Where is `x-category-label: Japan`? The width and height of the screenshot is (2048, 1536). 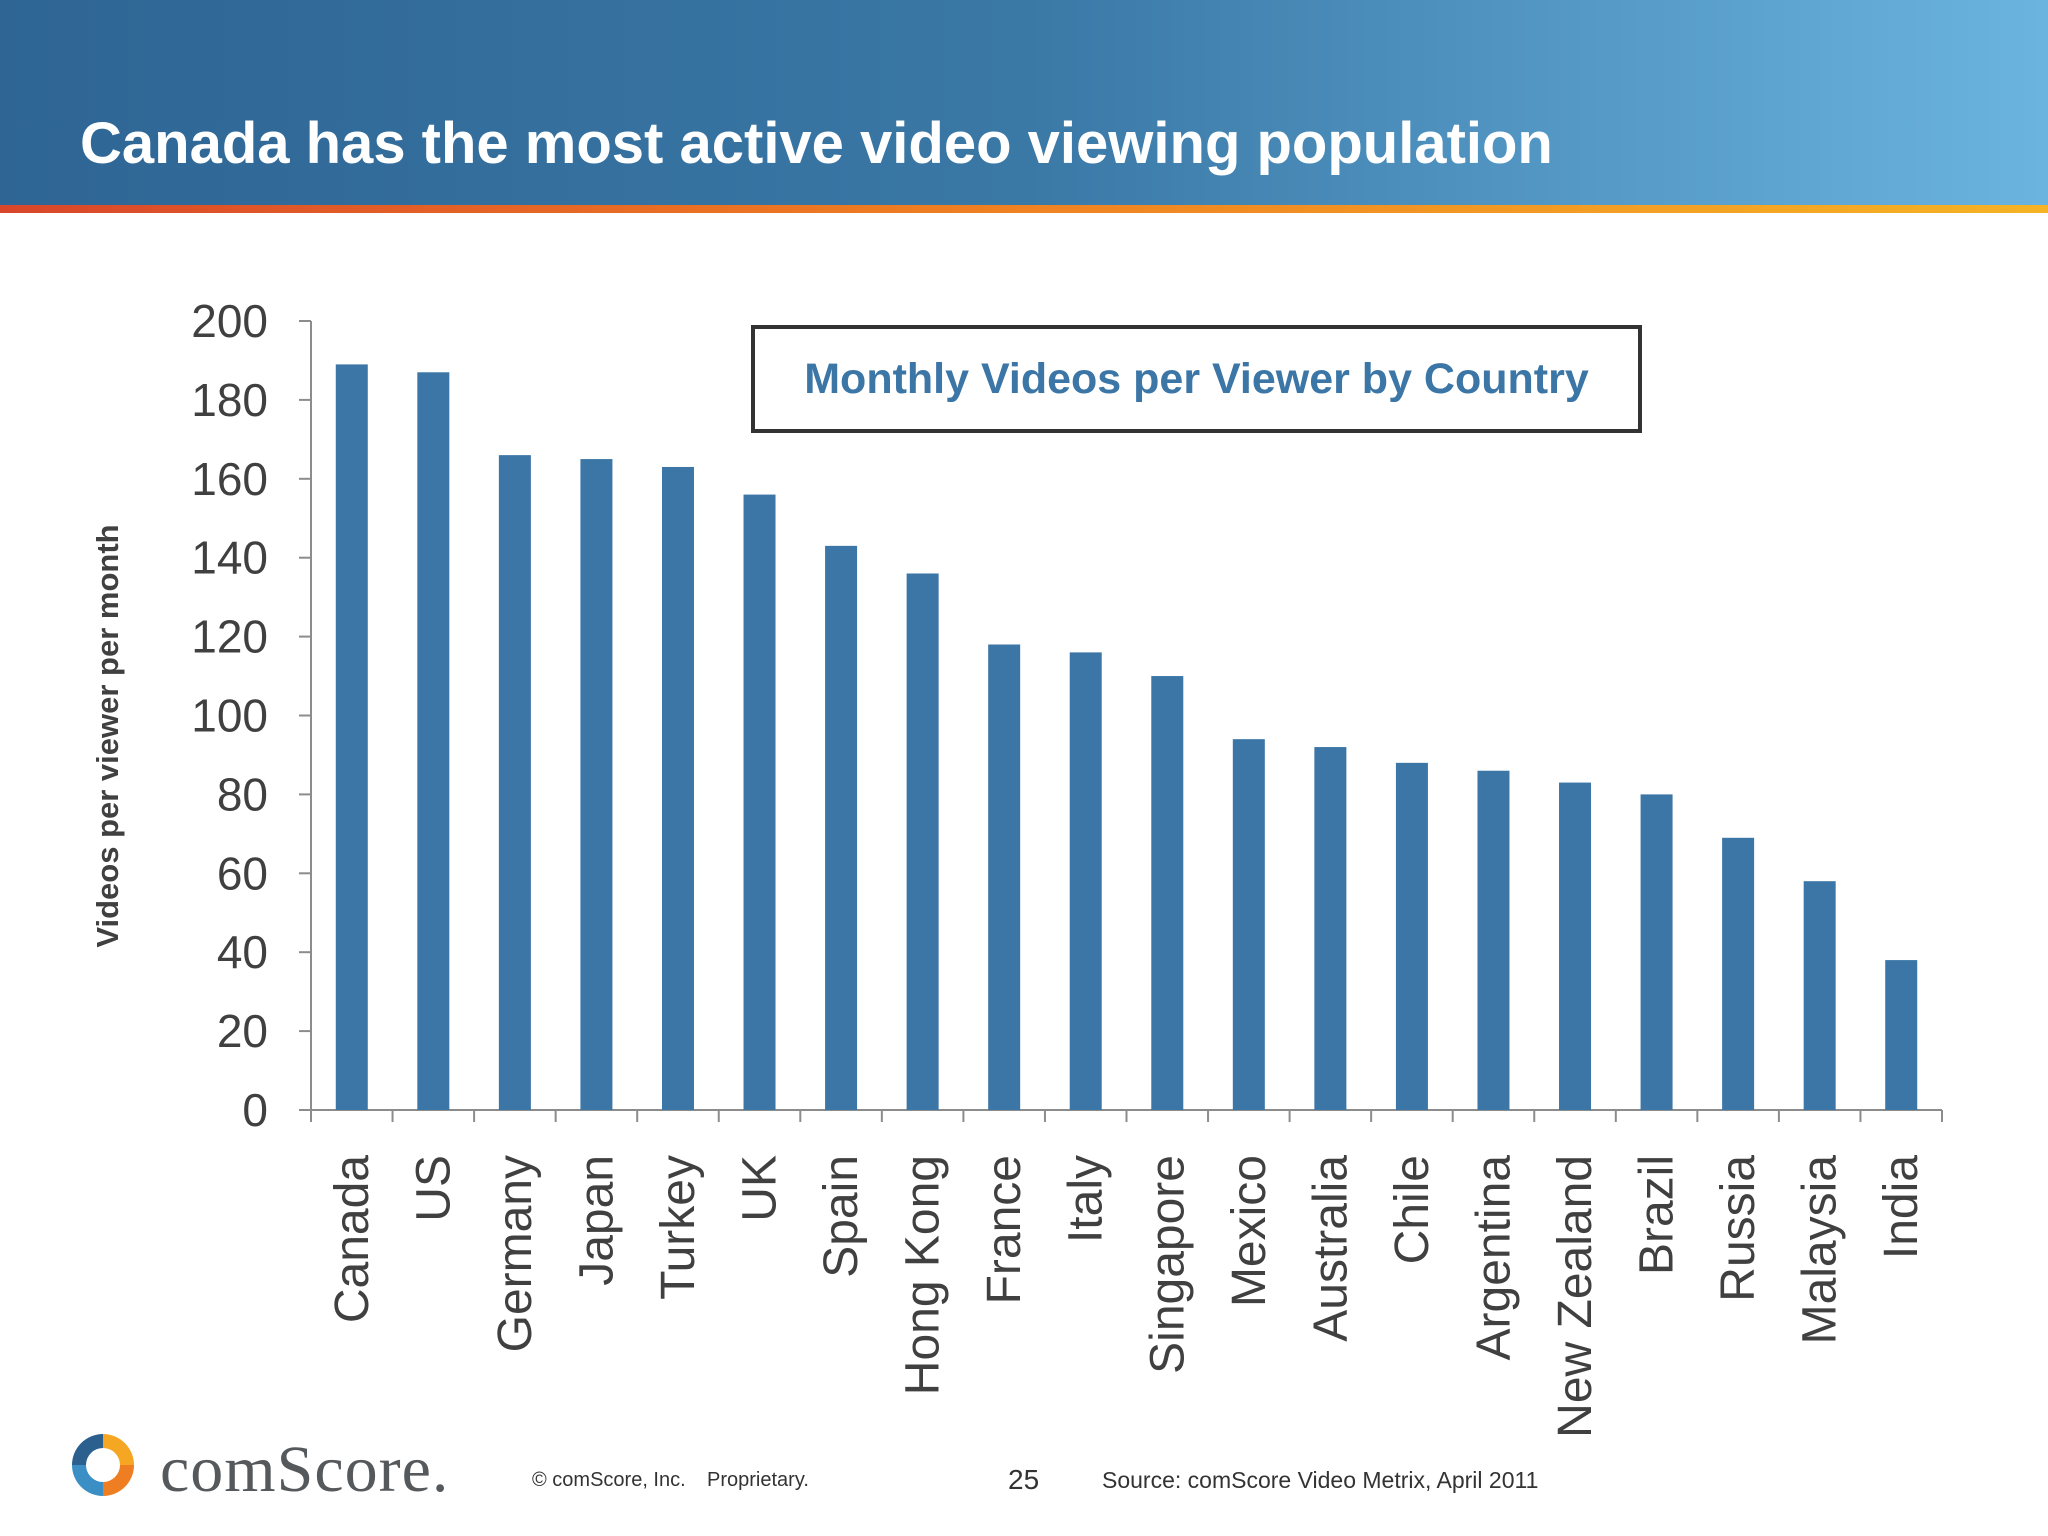 x-category-label: Japan is located at coordinates (596, 1220).